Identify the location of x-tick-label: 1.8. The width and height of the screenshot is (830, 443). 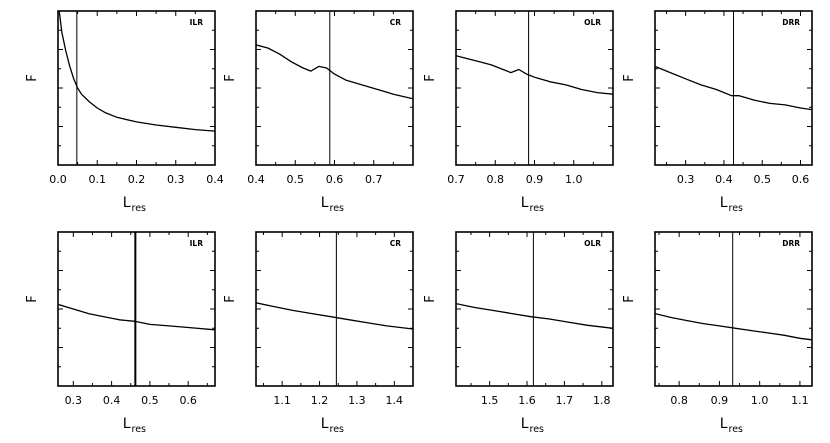
(602, 400).